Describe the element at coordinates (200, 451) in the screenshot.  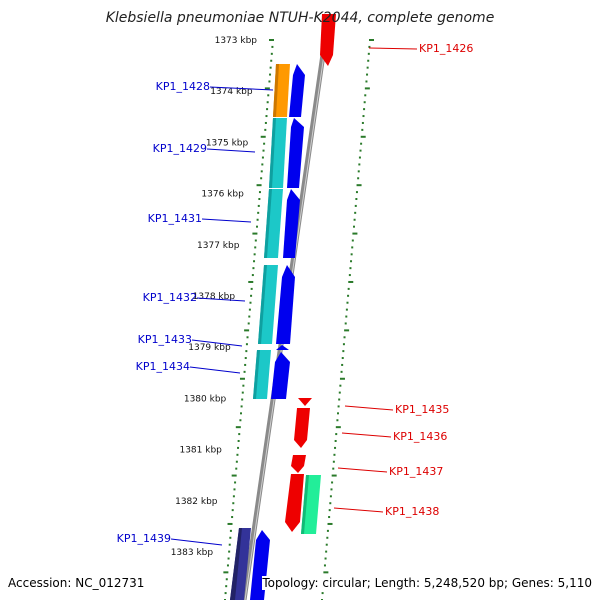
I see `scale-label: 1381 kbp` at that location.